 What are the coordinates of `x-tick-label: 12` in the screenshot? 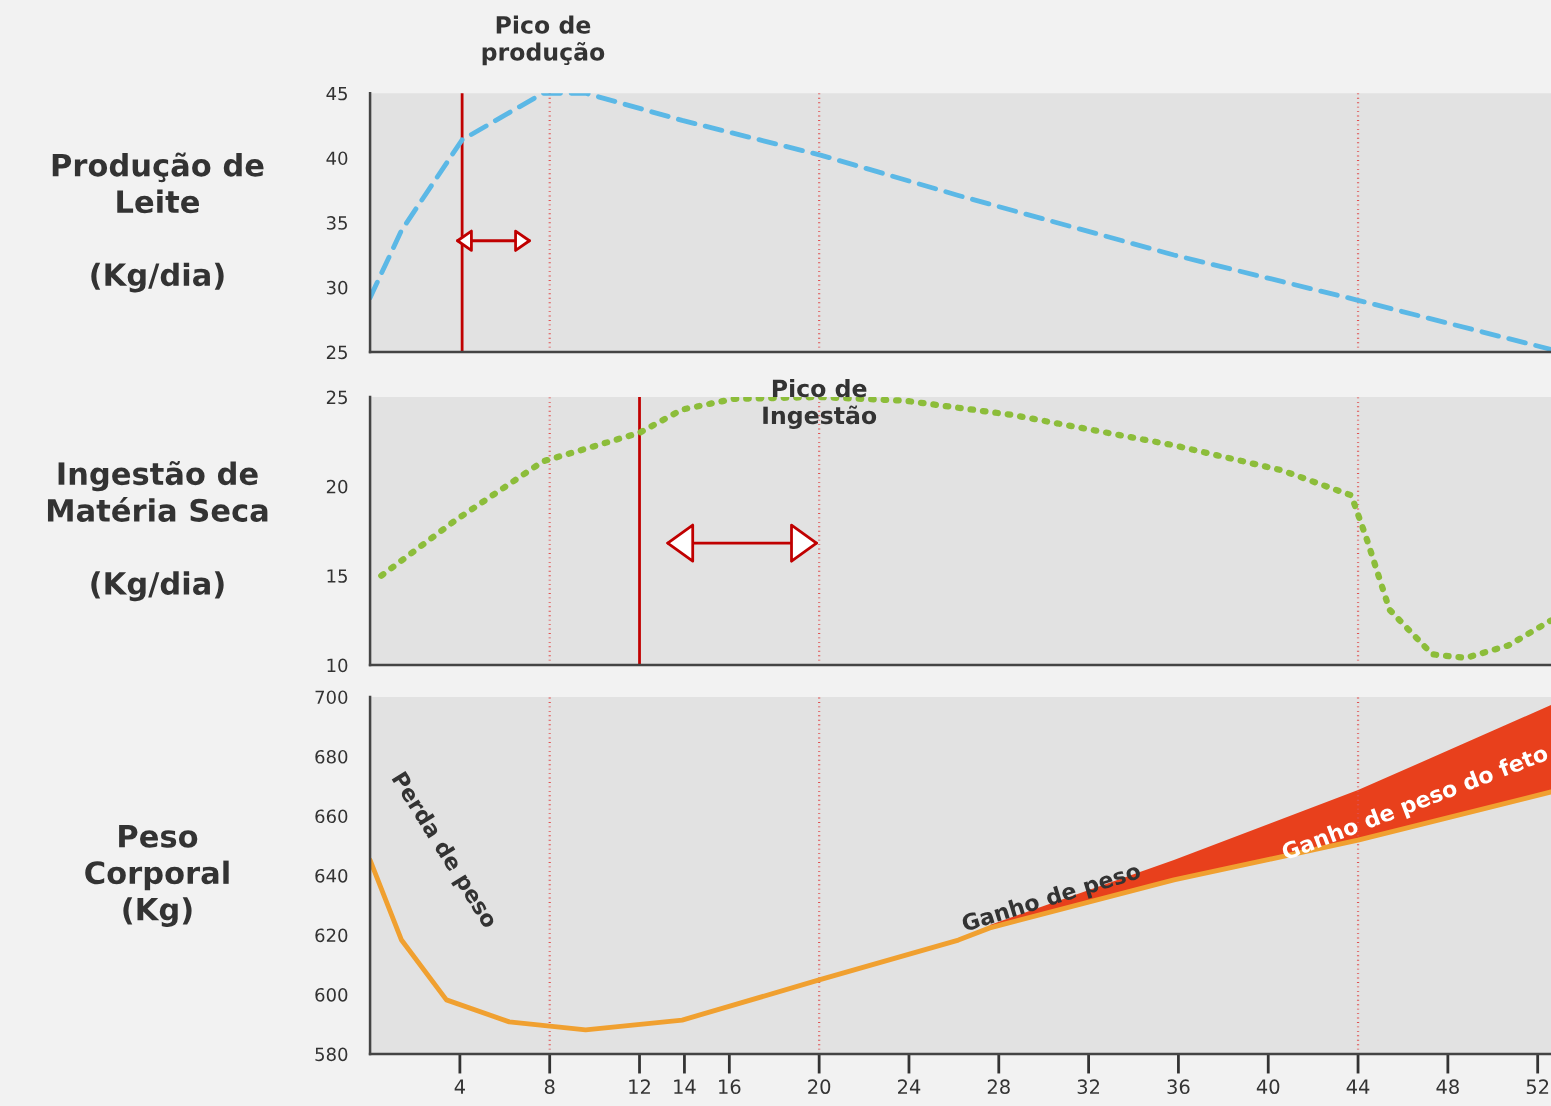 It's located at (639, 1086).